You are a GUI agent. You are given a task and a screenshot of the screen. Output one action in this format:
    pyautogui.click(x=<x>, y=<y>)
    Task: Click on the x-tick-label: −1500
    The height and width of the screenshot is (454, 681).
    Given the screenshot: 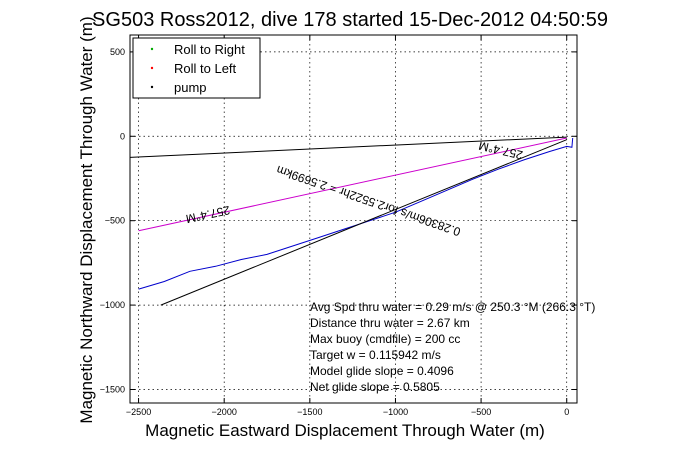 What is the action you would take?
    pyautogui.click(x=309, y=412)
    